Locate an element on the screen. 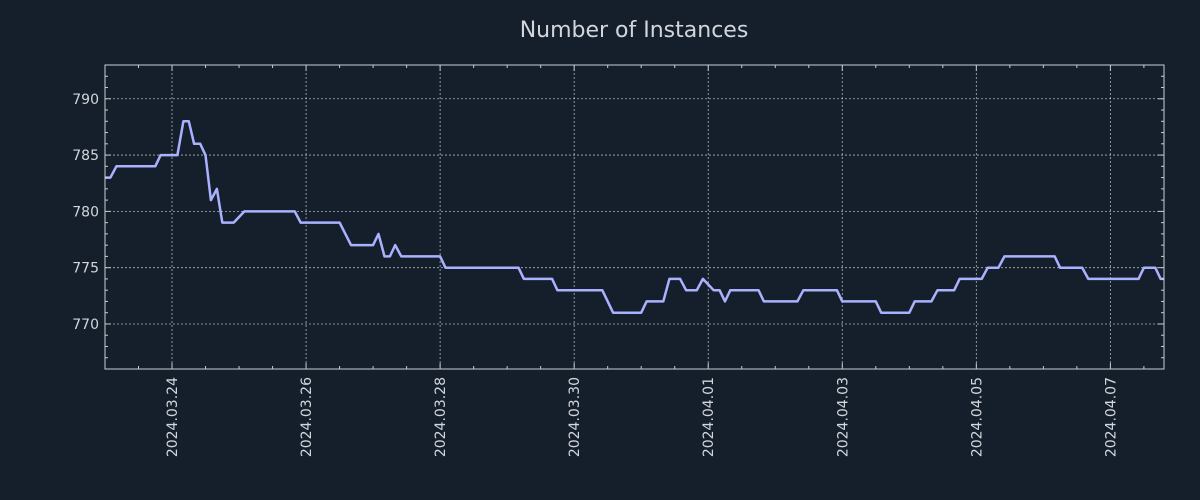 This screenshot has width=1200, height=500. x-tick-label: 2024.03.30 is located at coordinates (575, 417).